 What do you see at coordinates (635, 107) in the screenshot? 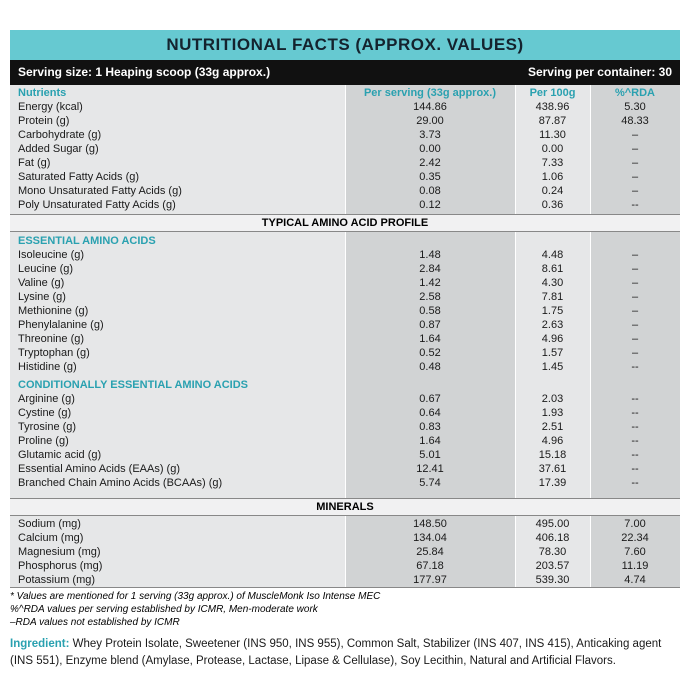
I see `table-cell: 5.30` at bounding box center [635, 107].